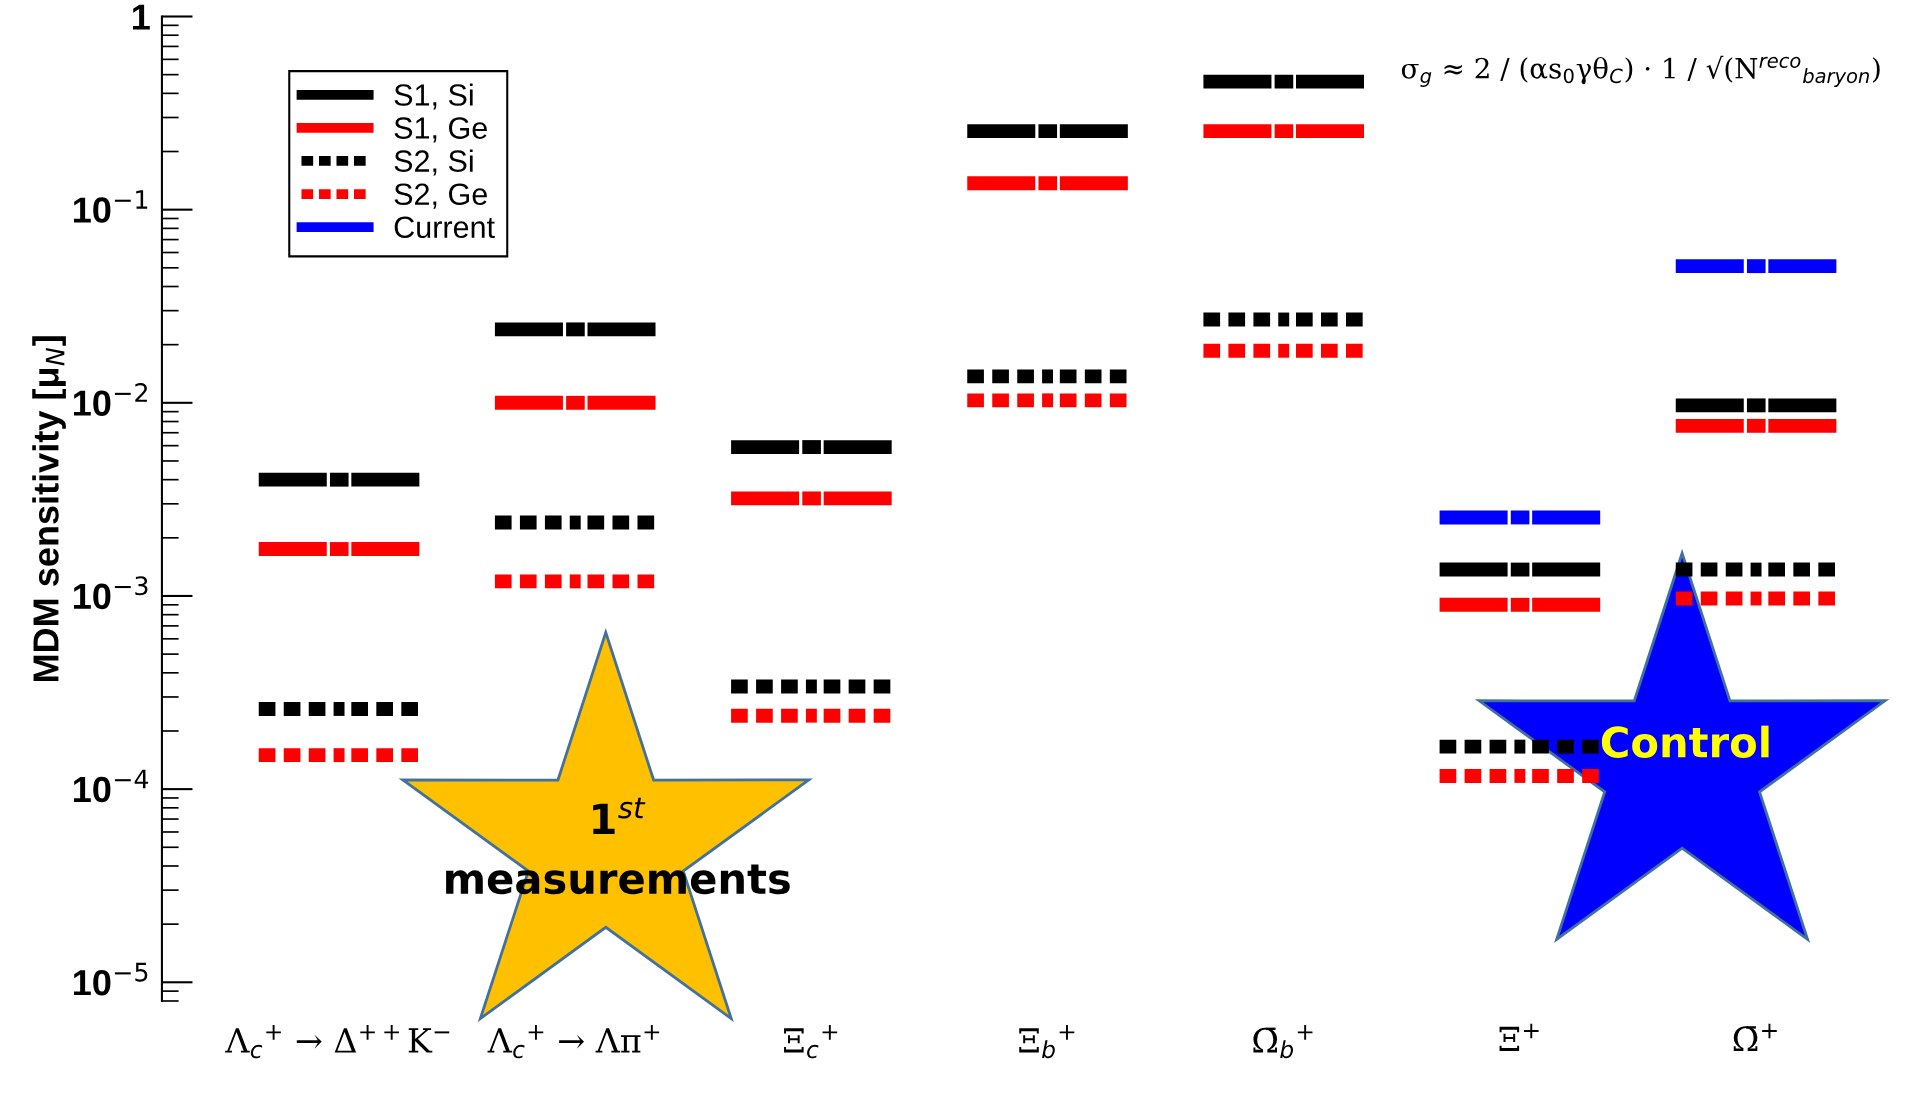  Describe the element at coordinates (1047, 1042) in the screenshot. I see `x-tick-label: Ξ$_{b}$$^{+}$` at that location.